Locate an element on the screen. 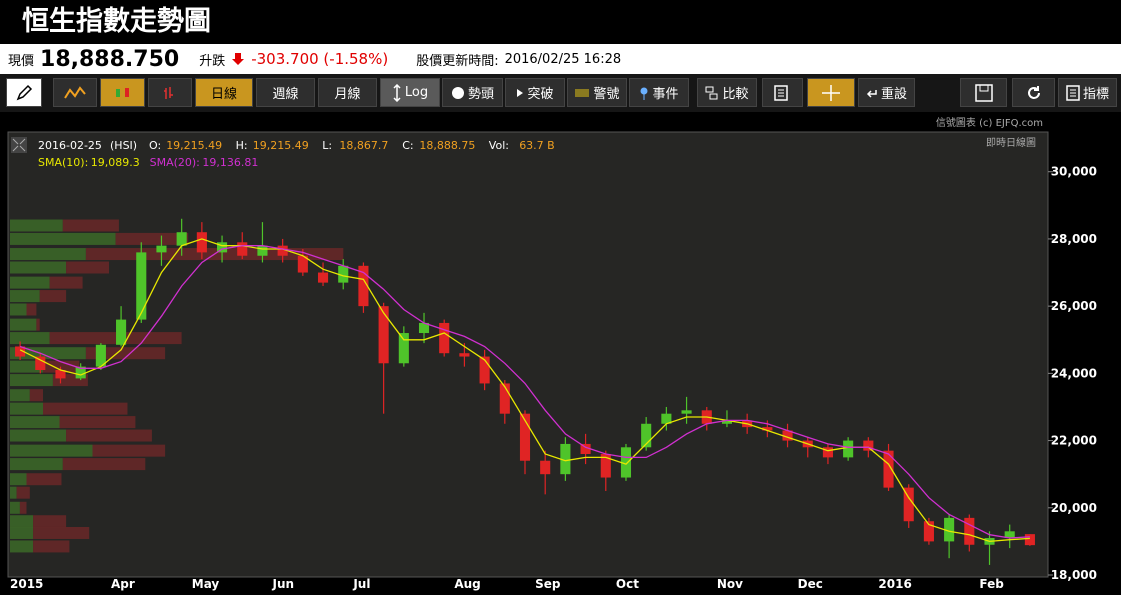 The height and width of the screenshot is (595, 1121). draw-button is located at coordinates (24, 92).